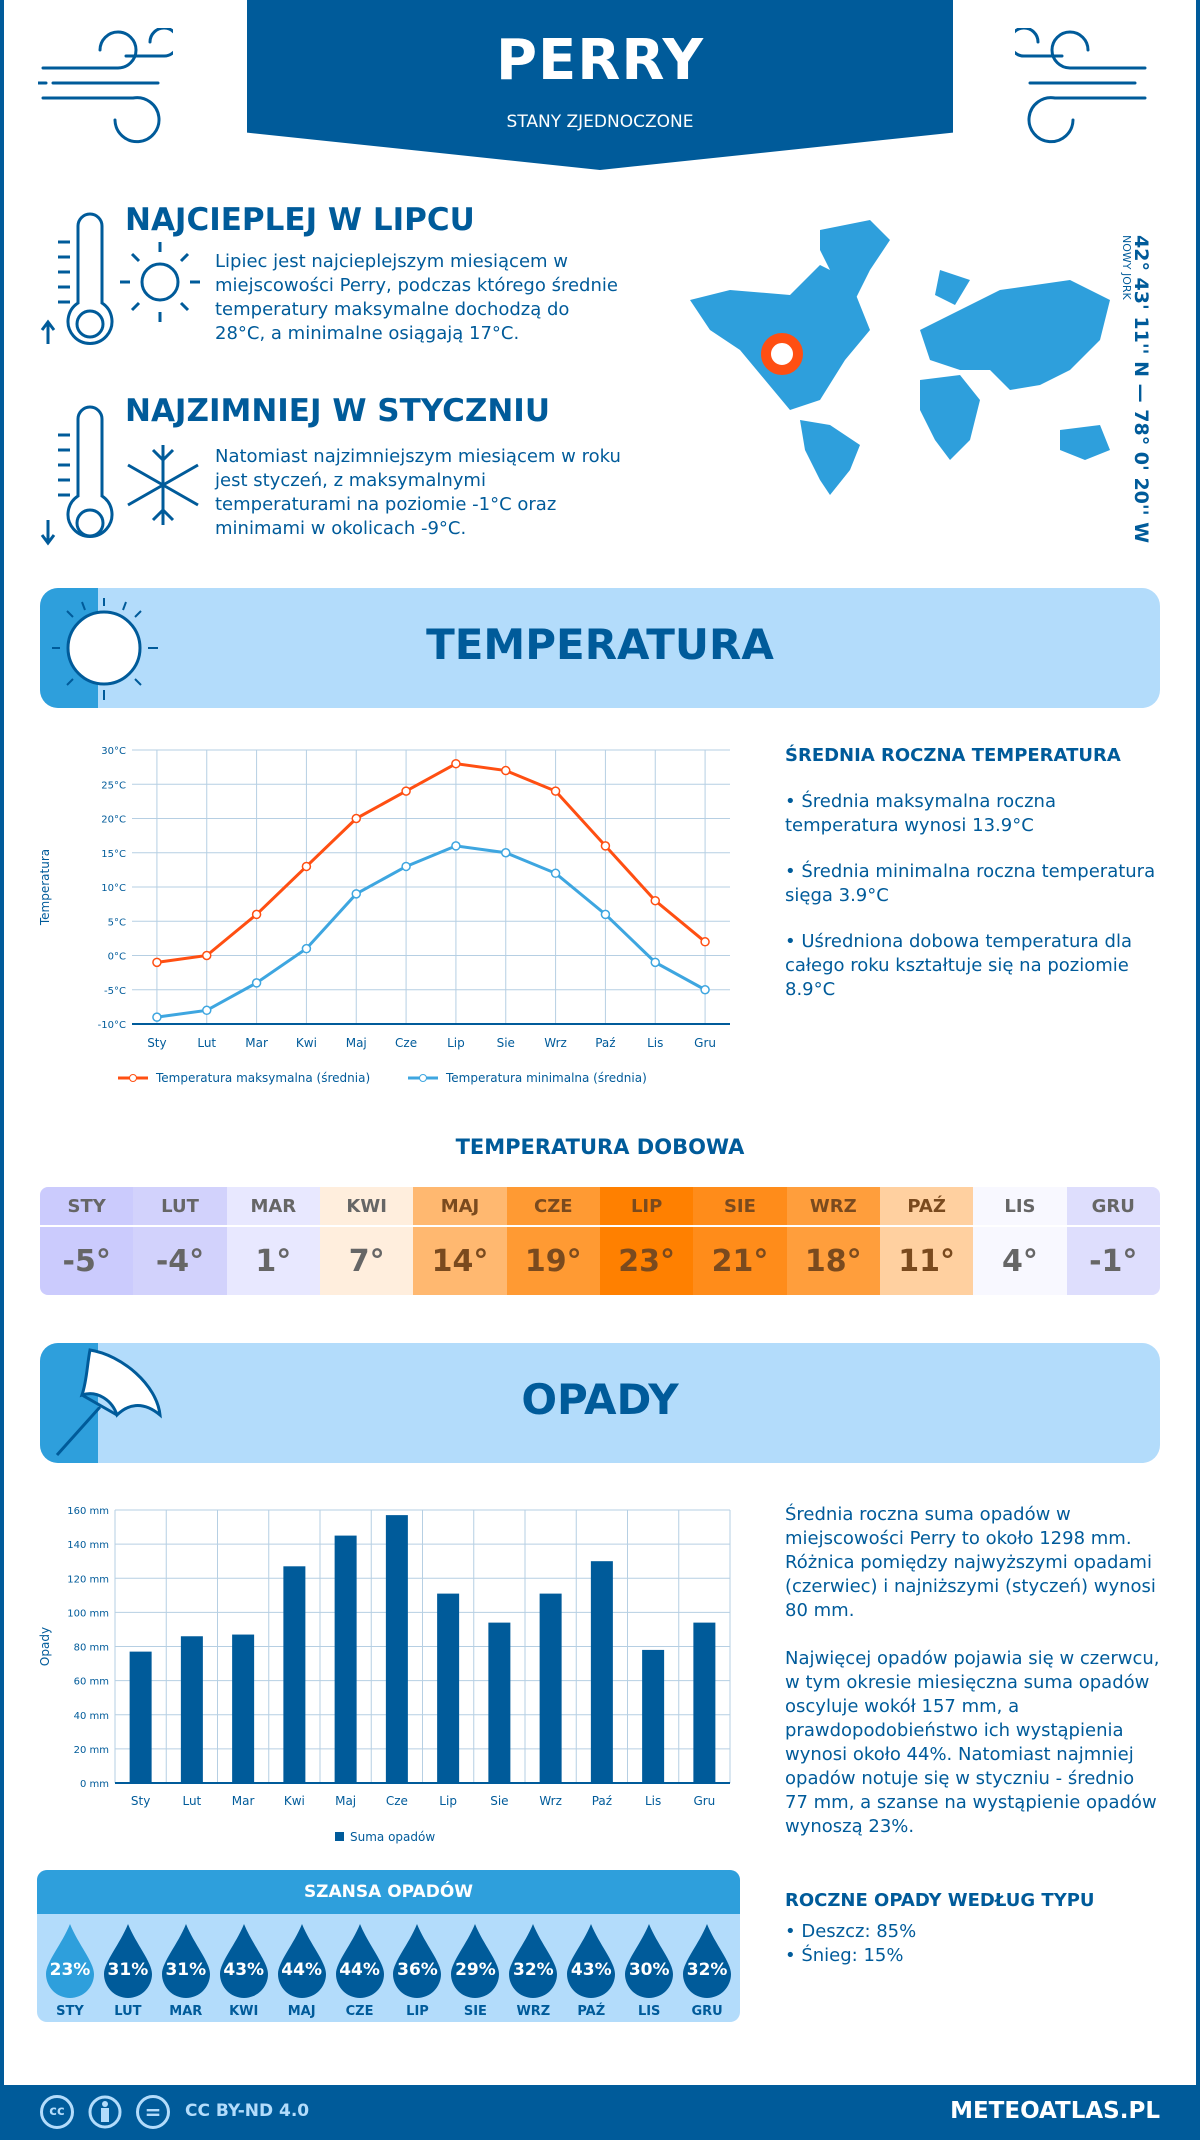  I want to click on frame-right, so click(1198, 1070).